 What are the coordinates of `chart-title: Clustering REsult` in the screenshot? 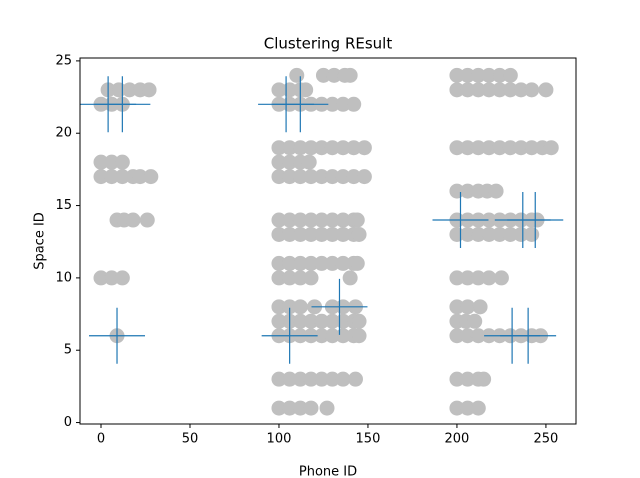 It's located at (328, 44).